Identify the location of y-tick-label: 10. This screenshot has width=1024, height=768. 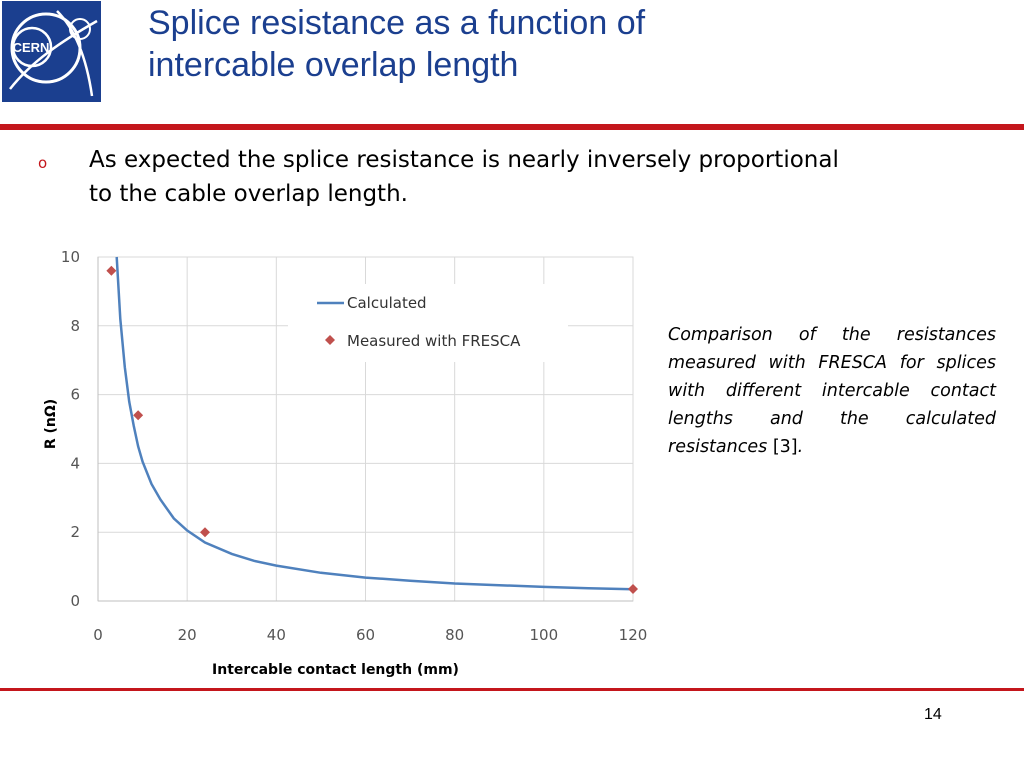
(70, 257).